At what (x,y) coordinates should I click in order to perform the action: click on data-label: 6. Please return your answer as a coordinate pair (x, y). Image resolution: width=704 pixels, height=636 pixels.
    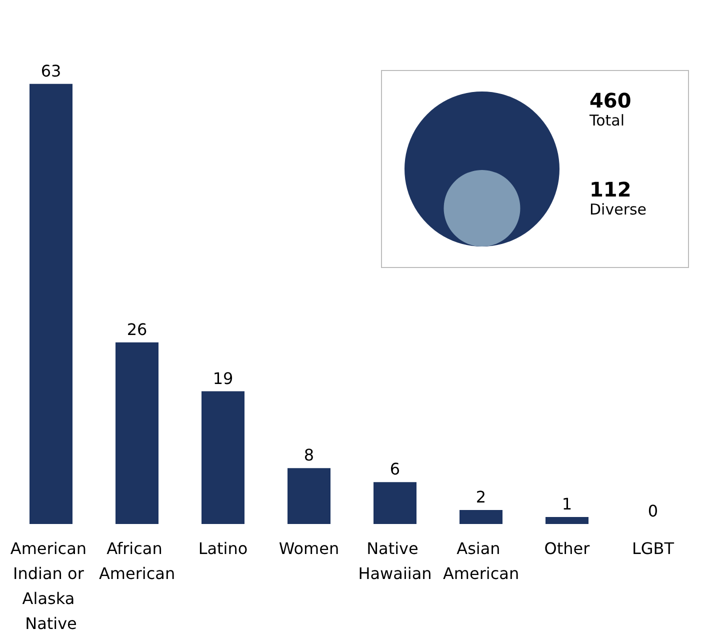
    Looking at the image, I should click on (395, 469).